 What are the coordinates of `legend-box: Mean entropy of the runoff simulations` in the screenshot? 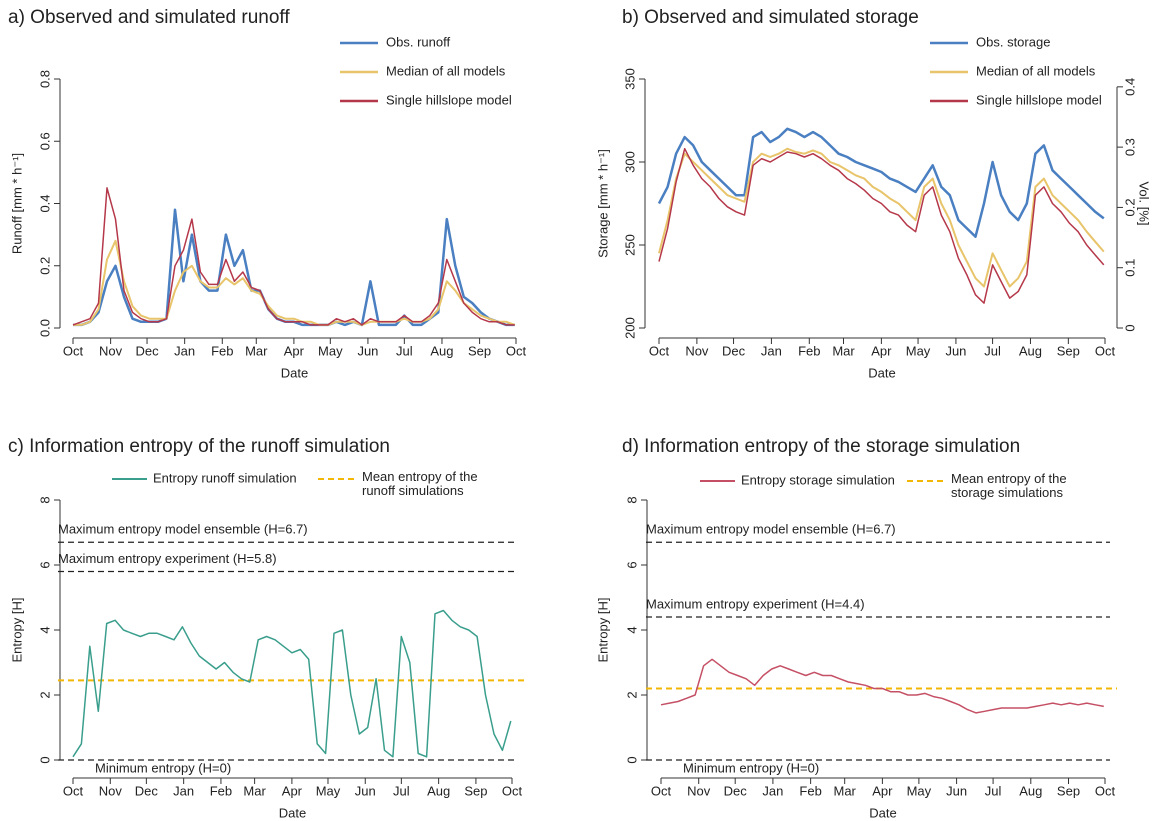 It's located at (420, 484).